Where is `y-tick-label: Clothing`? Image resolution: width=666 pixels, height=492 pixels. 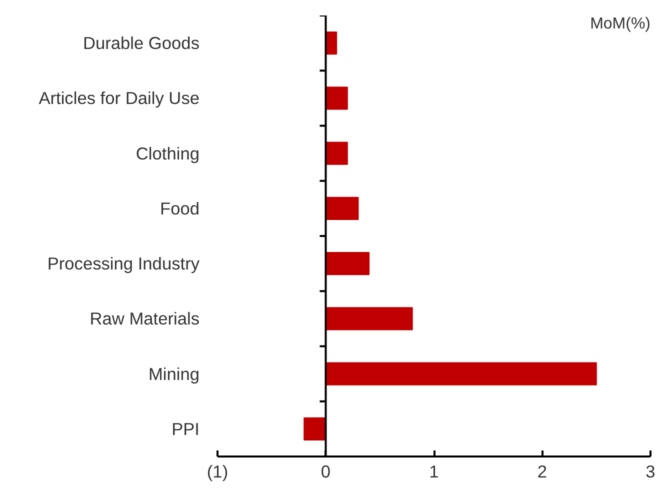
y-tick-label: Clothing is located at coordinates (168, 153).